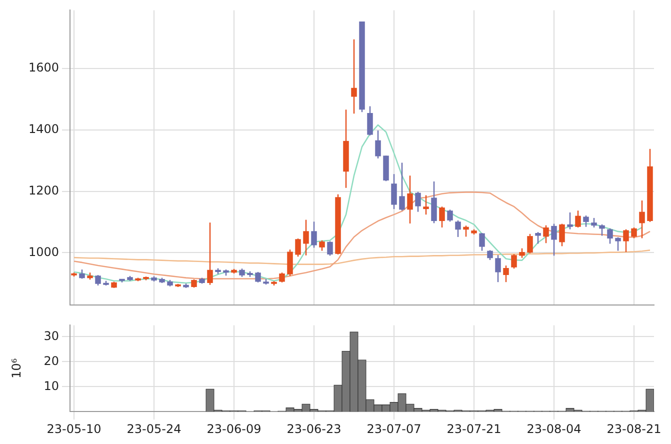  Describe the element at coordinates (634, 429) in the screenshot. I see `x-tick-label: 23-08-21` at that location.